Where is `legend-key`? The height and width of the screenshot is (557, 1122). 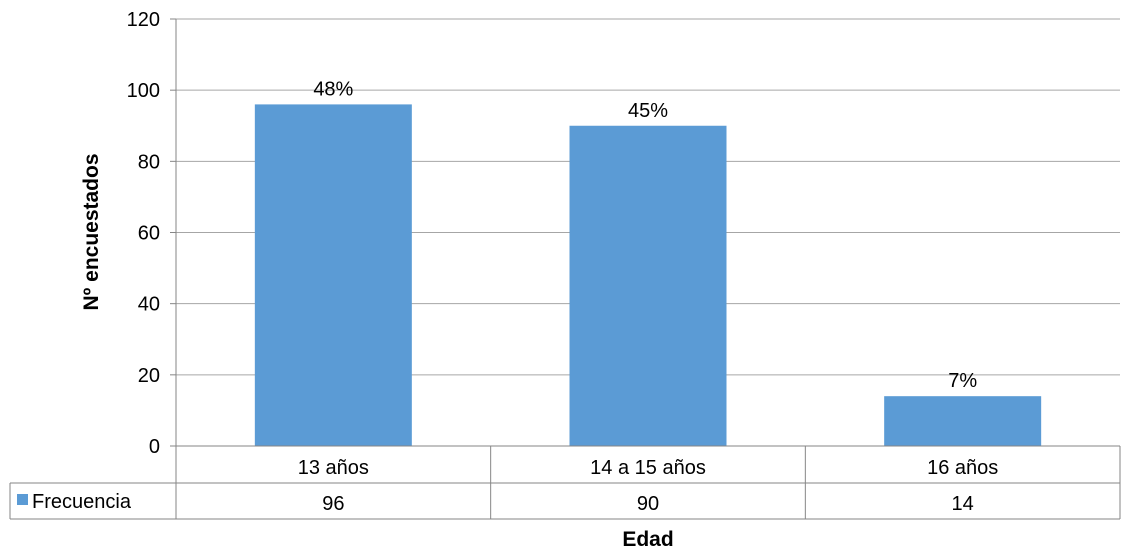 legend-key is located at coordinates (22, 499).